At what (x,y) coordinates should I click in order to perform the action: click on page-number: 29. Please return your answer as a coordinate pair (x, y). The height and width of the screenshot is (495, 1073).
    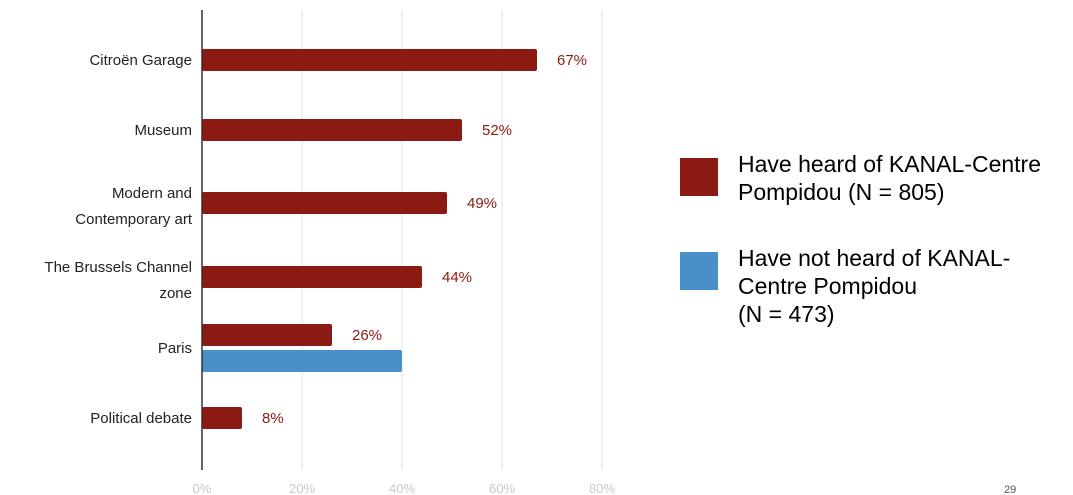
    Looking at the image, I should click on (1010, 489).